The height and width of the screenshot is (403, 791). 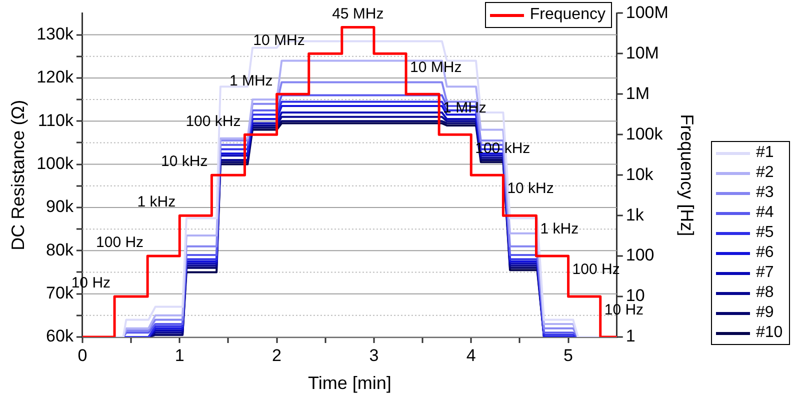 I want to click on y2-tick-label: 1M, so click(x=638, y=93).